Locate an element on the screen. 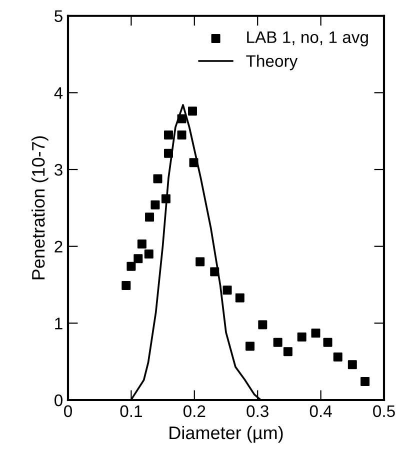 This screenshot has width=400, height=453. x-tick-label: 0.2 is located at coordinates (194, 411).